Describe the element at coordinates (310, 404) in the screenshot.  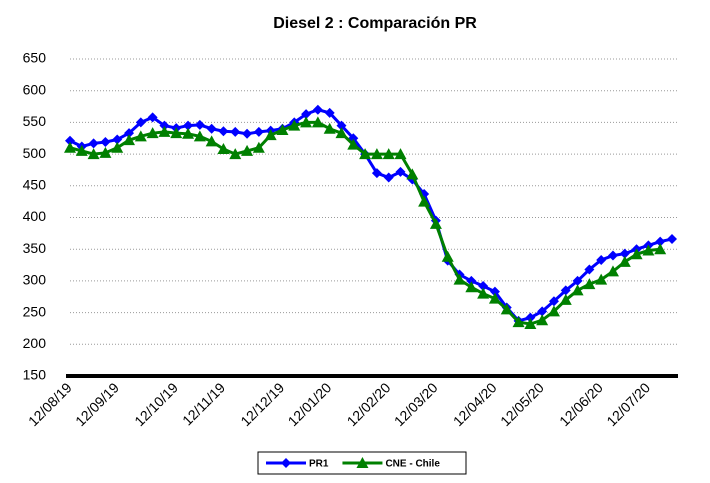
I see `x-tick-label: 12/01/20` at that location.